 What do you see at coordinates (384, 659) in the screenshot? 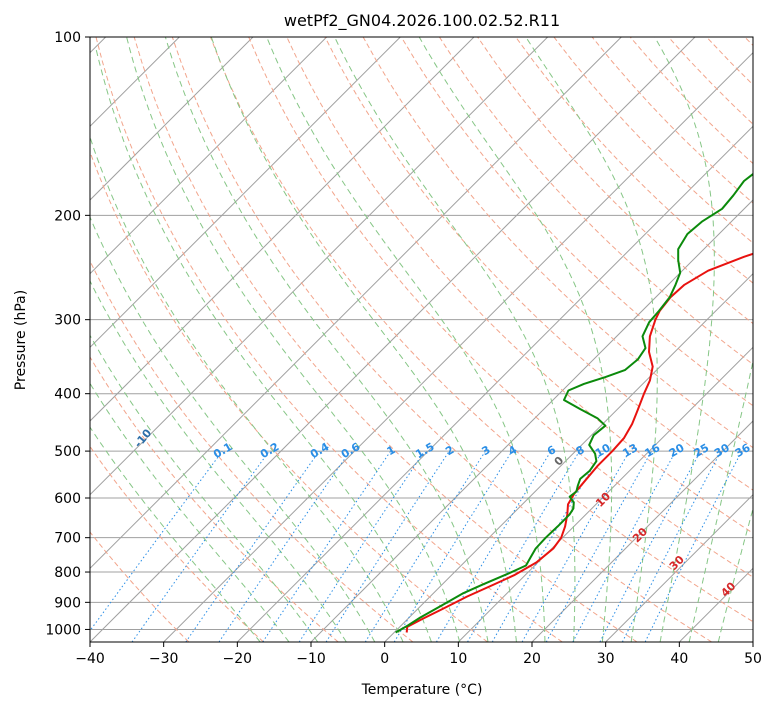
I see `x-tick-label: 0` at bounding box center [384, 659].